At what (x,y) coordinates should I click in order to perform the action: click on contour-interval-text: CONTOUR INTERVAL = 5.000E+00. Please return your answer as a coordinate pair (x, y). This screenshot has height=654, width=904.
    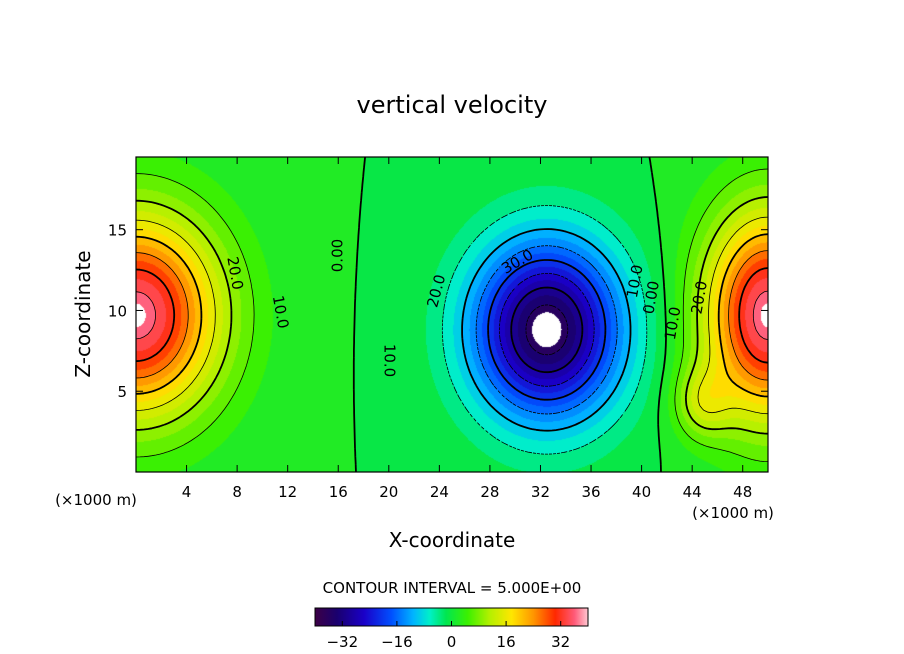
    Looking at the image, I should click on (452, 588).